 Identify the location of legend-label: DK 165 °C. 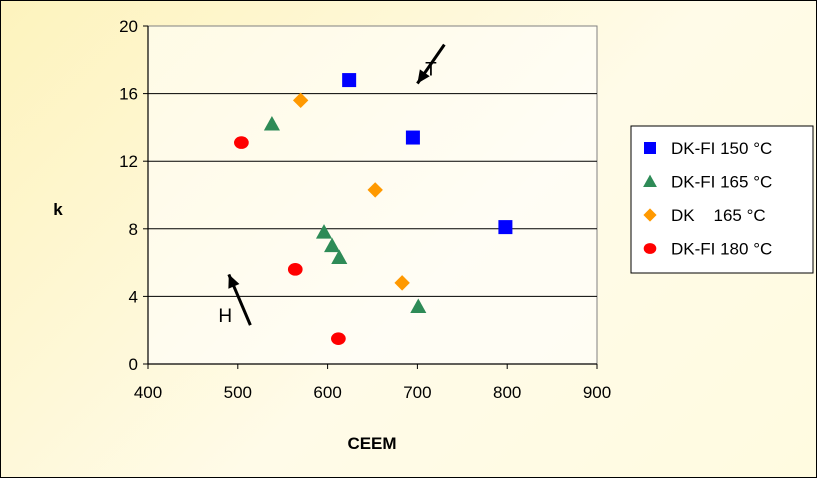
(718, 215).